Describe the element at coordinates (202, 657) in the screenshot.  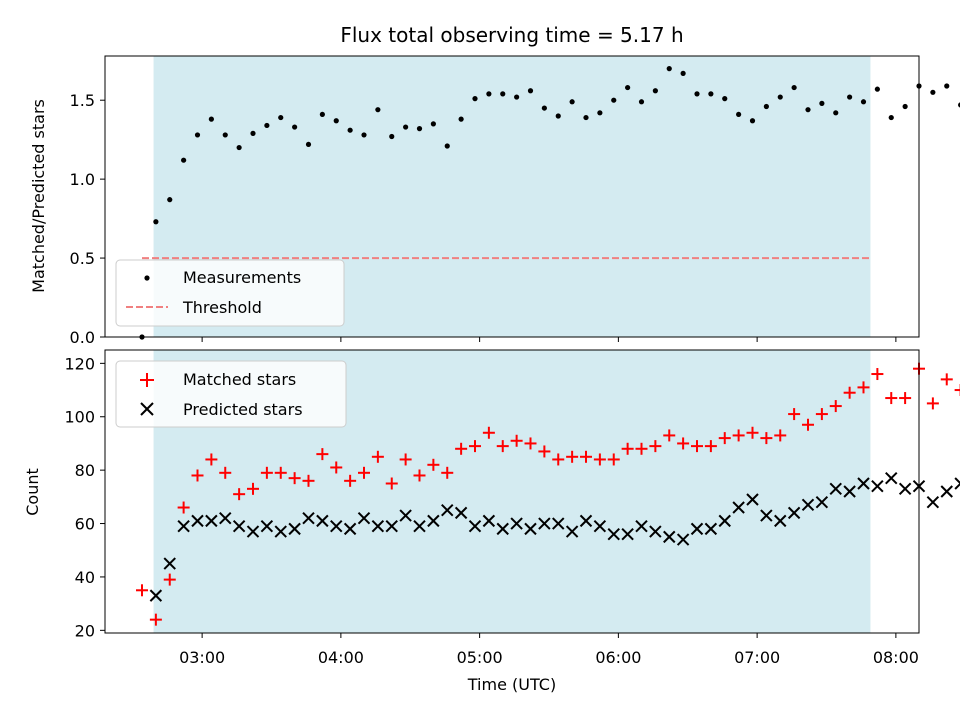
I see `count-x-tick-label-0: 03:00` at that location.